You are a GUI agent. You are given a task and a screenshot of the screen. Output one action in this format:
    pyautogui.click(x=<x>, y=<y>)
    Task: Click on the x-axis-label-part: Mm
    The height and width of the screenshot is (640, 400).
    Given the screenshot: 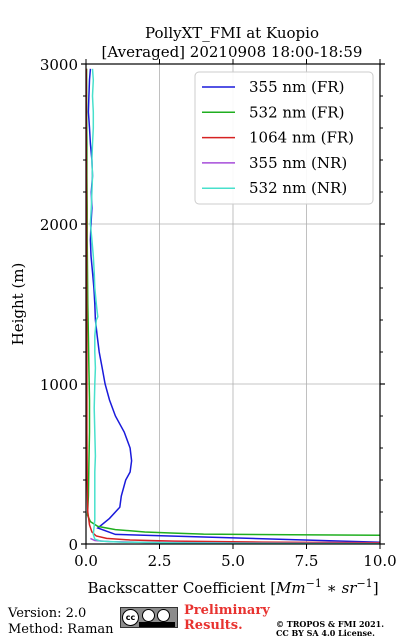 What is the action you would take?
    pyautogui.click(x=290, y=588)
    